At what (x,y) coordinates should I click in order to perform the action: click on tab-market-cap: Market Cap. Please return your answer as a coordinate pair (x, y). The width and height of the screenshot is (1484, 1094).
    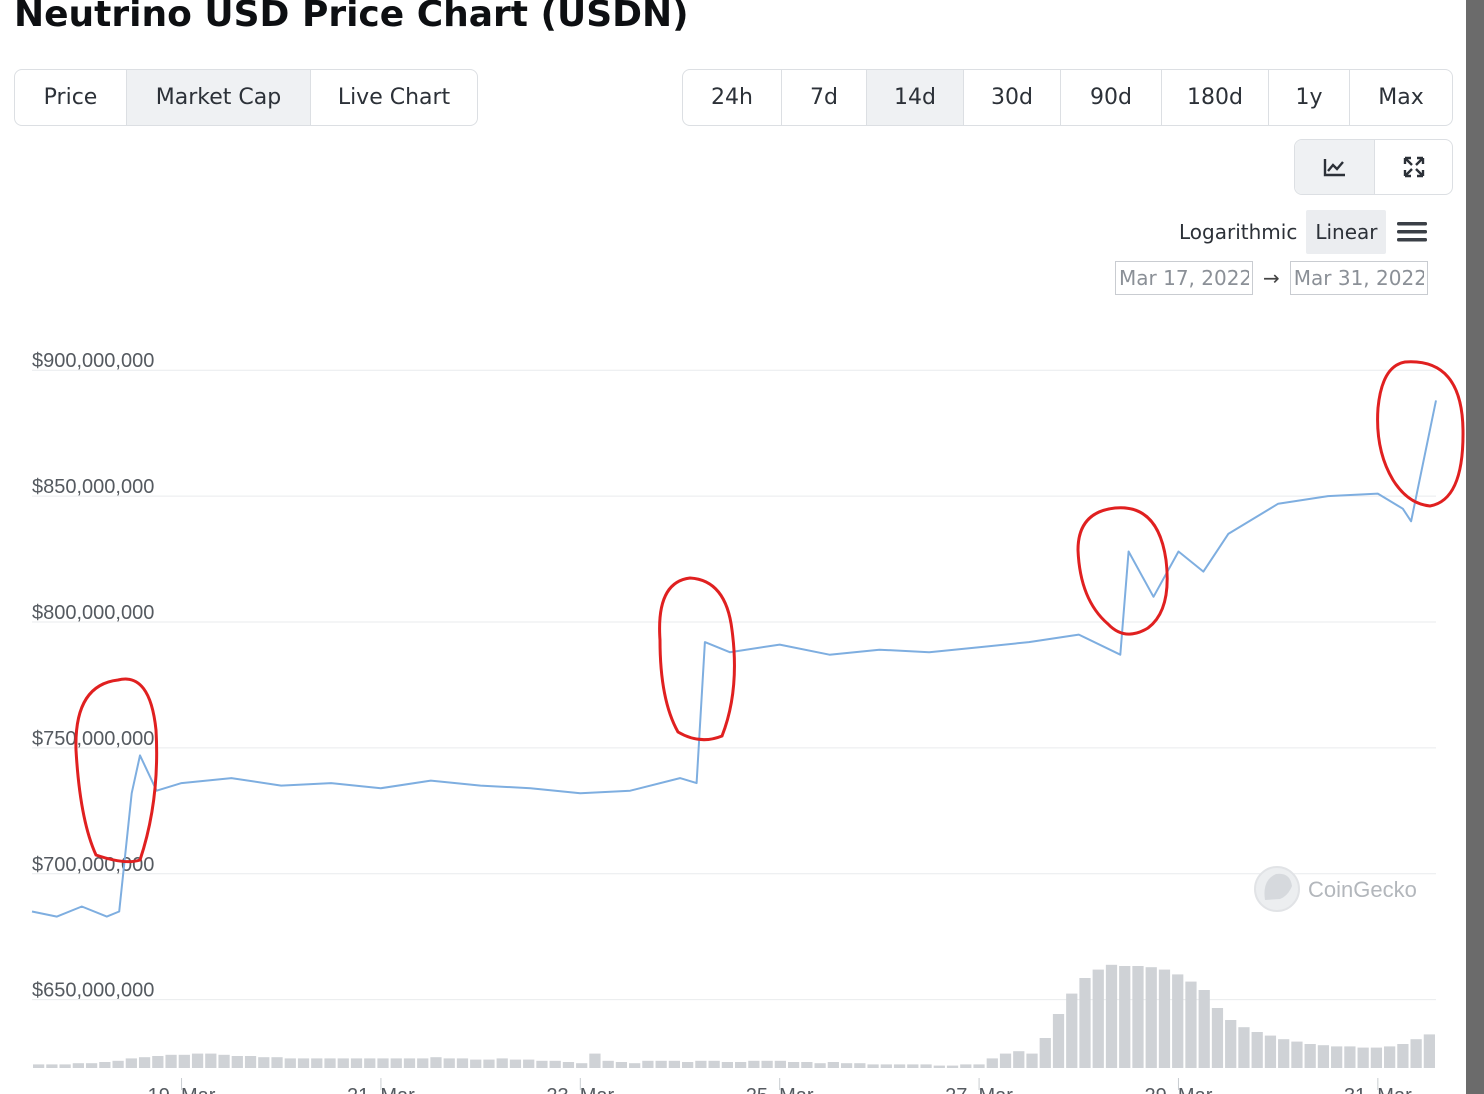
    Looking at the image, I should click on (219, 97).